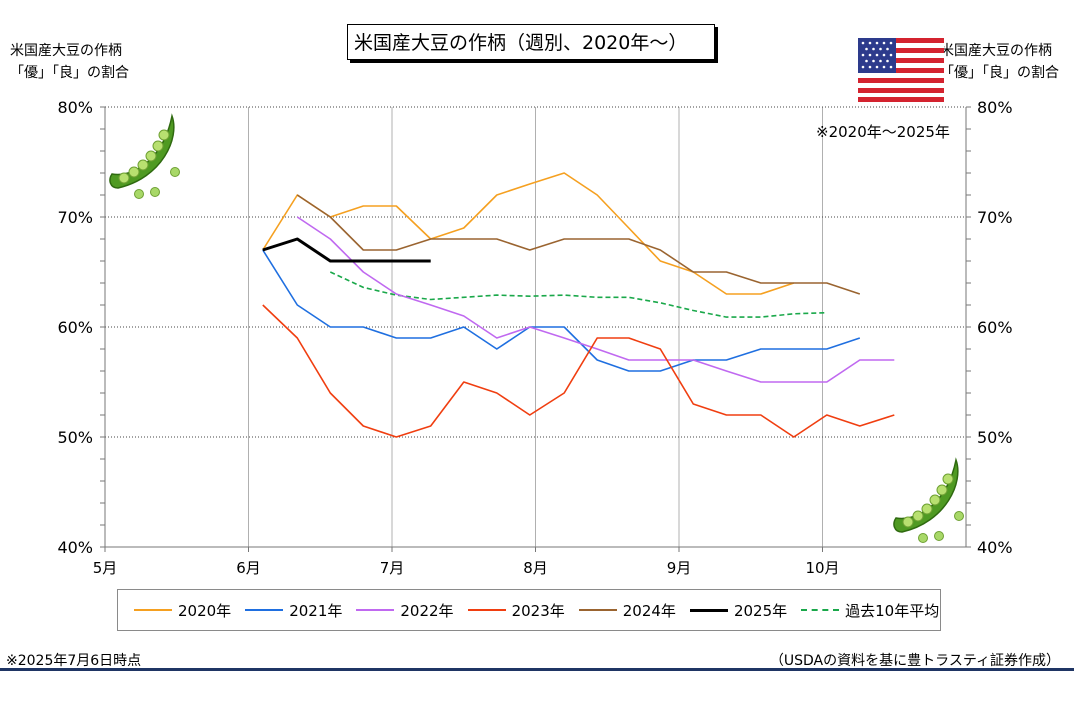 The width and height of the screenshot is (1074, 707). Describe the element at coordinates (760, 610) in the screenshot. I see `legend-label-2025: 2025年` at that location.